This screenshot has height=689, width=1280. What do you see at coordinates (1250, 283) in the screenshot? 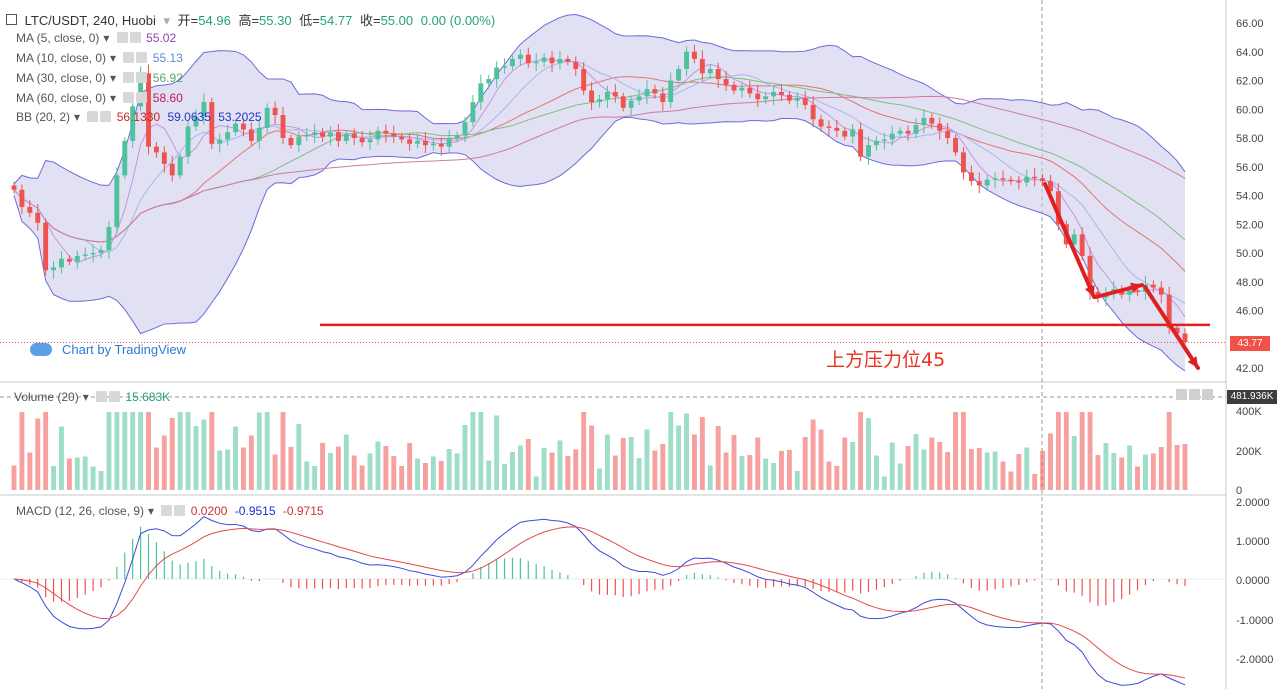
I see `price-tick-label: 48.00` at bounding box center [1250, 283].